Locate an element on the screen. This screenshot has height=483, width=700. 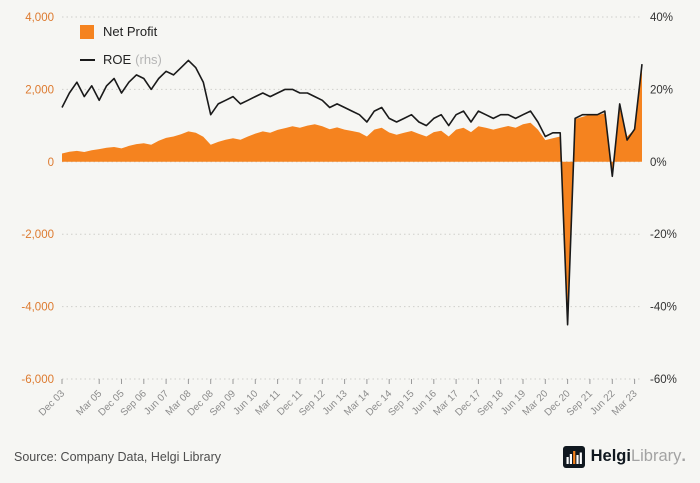
right-axis-label: -60% is located at coordinates (663, 380).